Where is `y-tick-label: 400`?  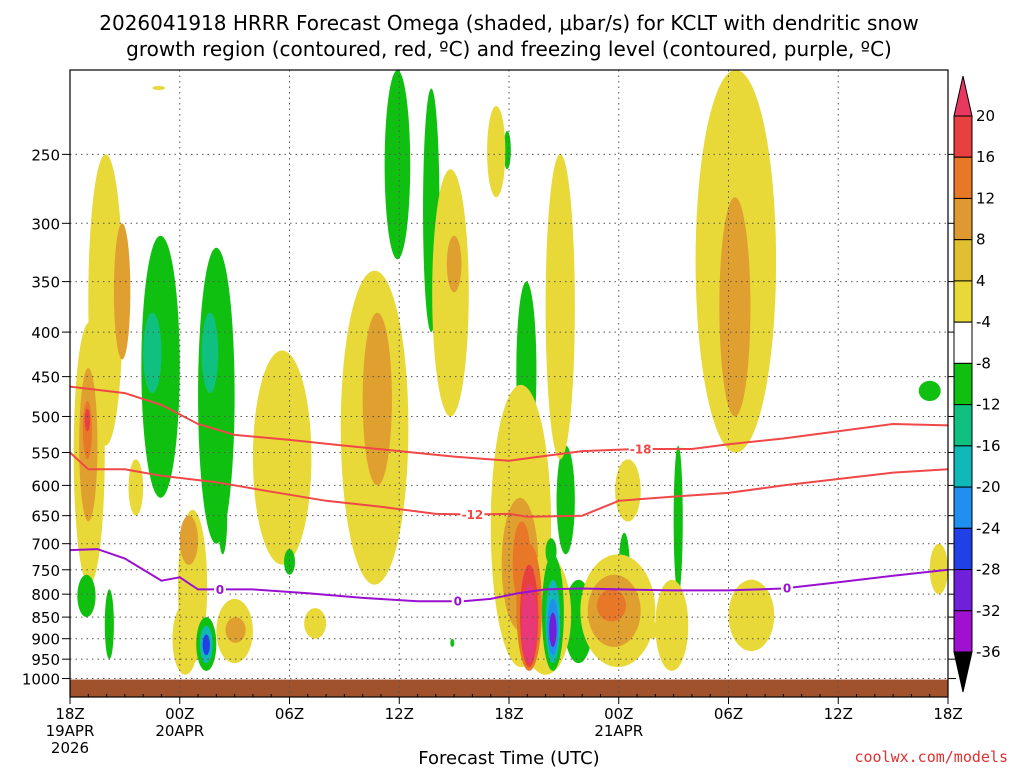
y-tick-label: 400 is located at coordinates (45, 333).